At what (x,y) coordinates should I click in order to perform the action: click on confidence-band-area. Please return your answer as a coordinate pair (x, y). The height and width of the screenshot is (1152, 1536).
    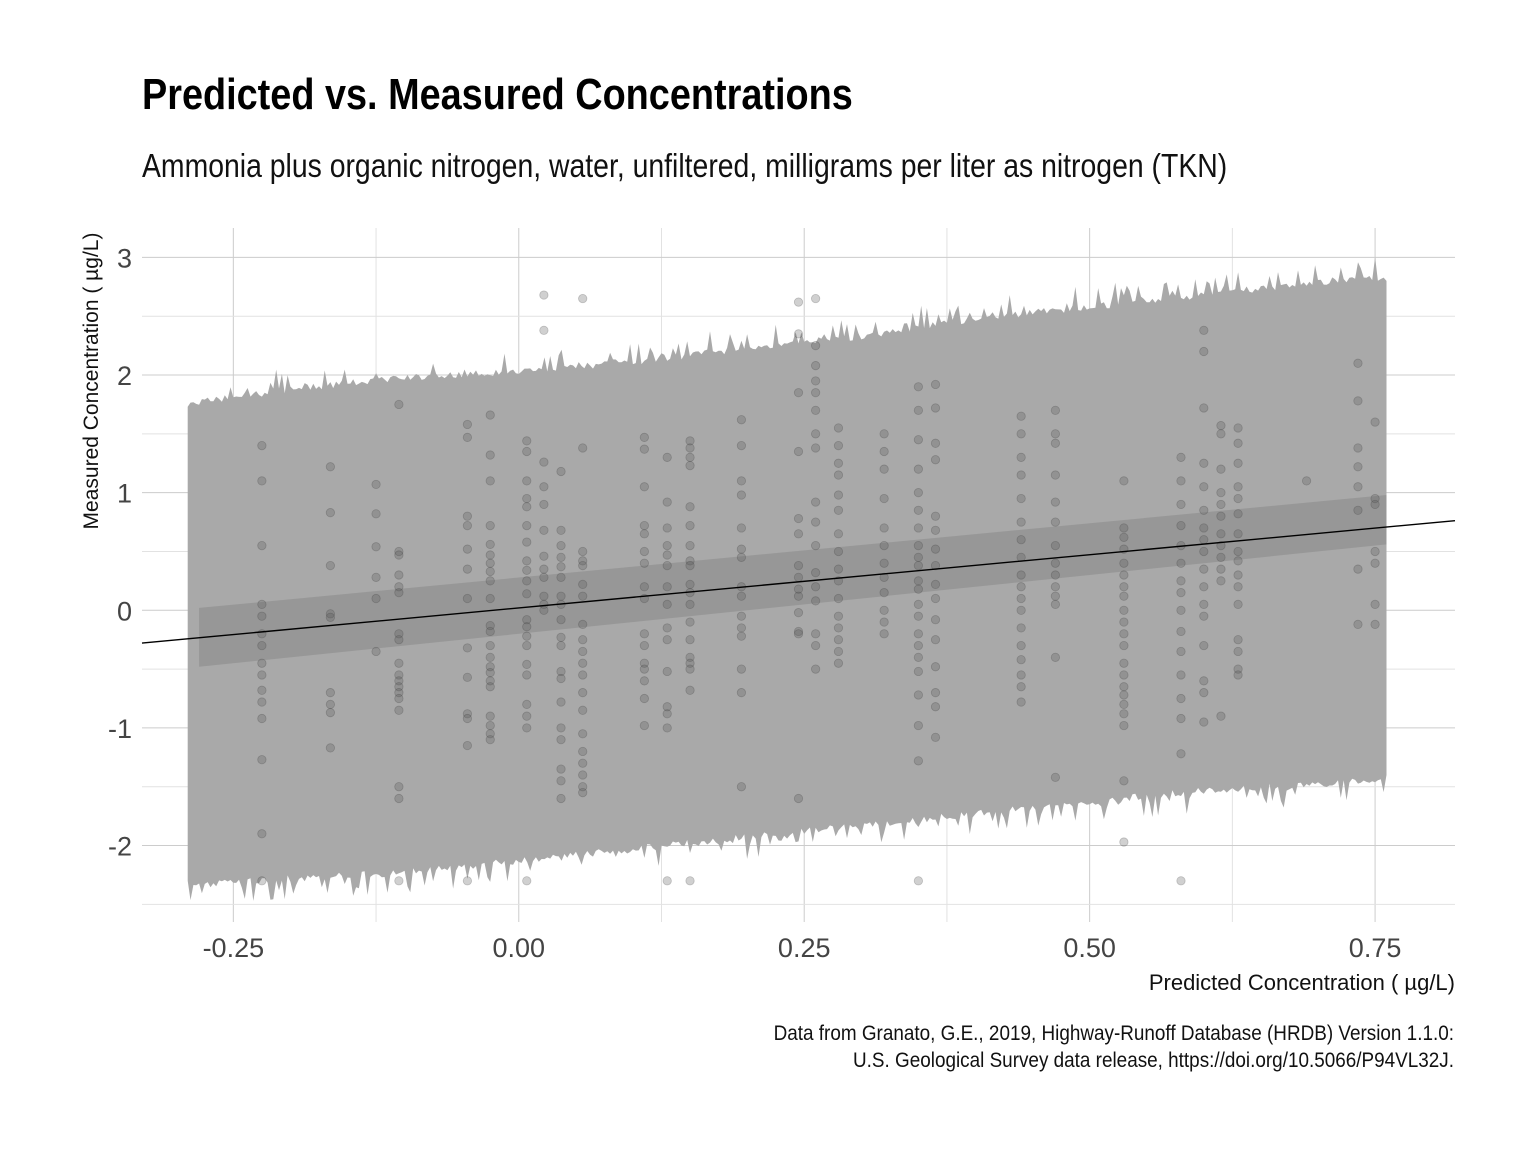
    Looking at the image, I should click on (793, 581).